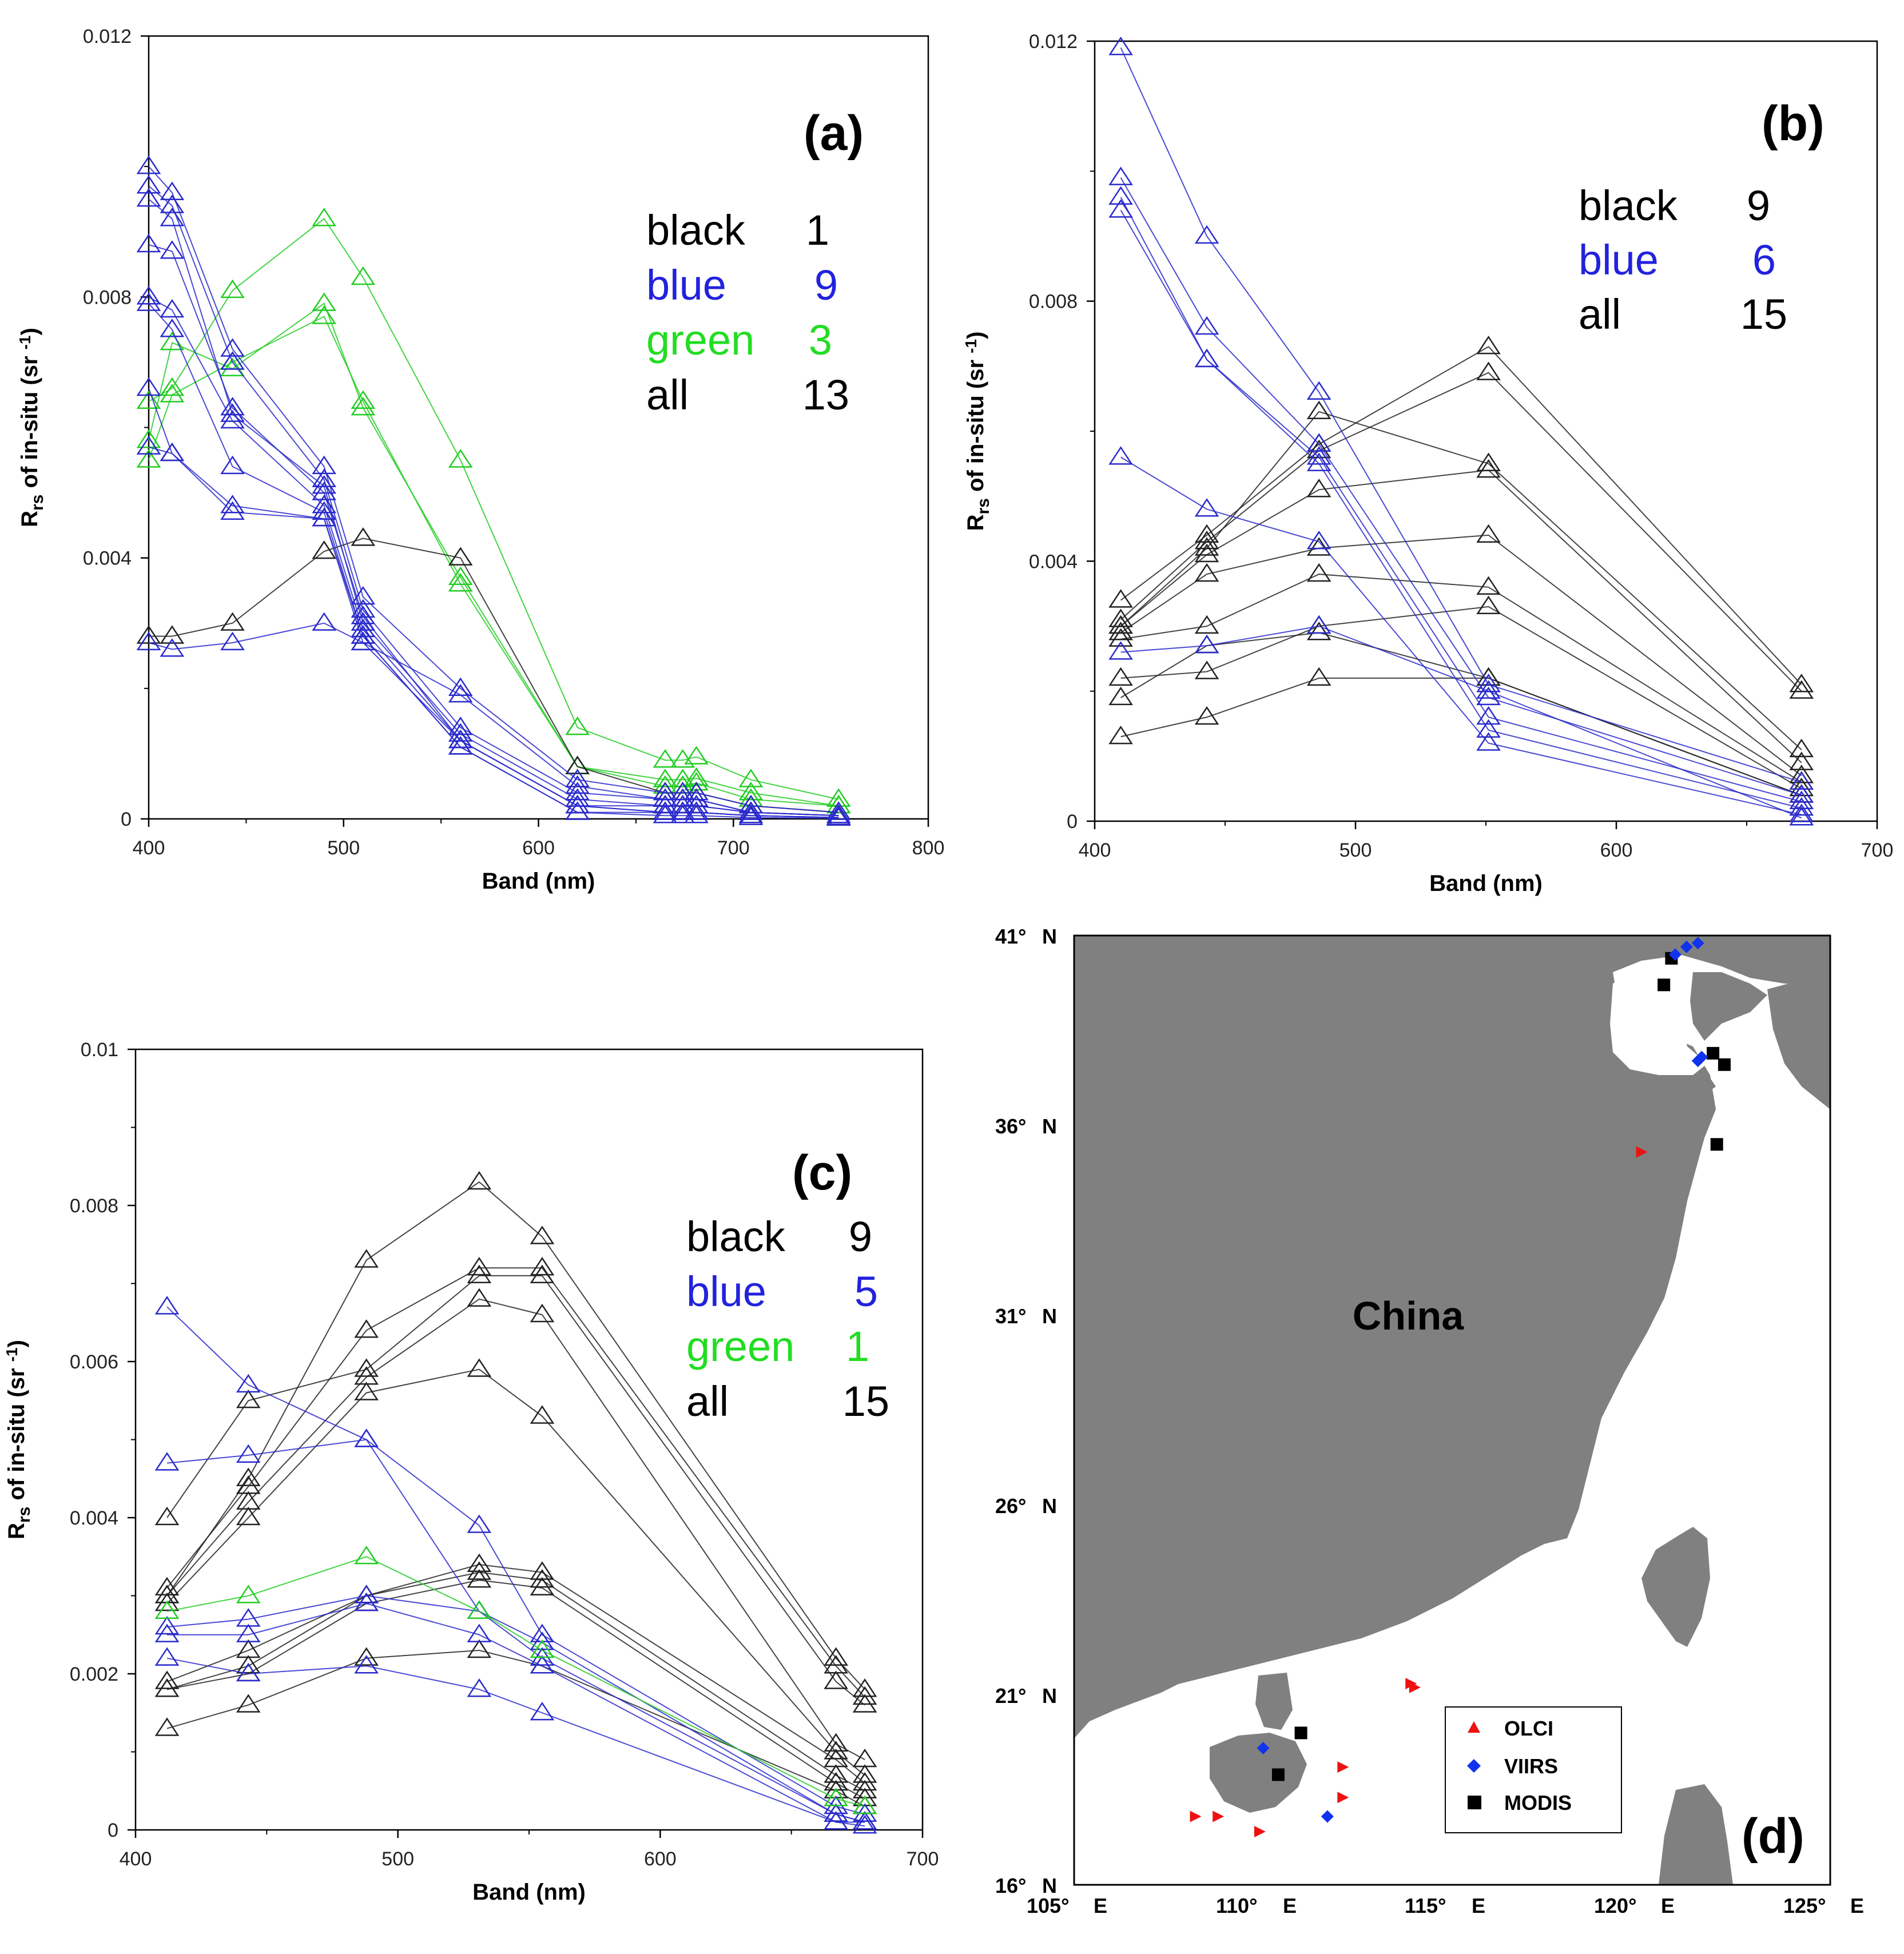  What do you see at coordinates (1048, 1905) in the screenshot?
I see `lon-tick-105: 105°` at bounding box center [1048, 1905].